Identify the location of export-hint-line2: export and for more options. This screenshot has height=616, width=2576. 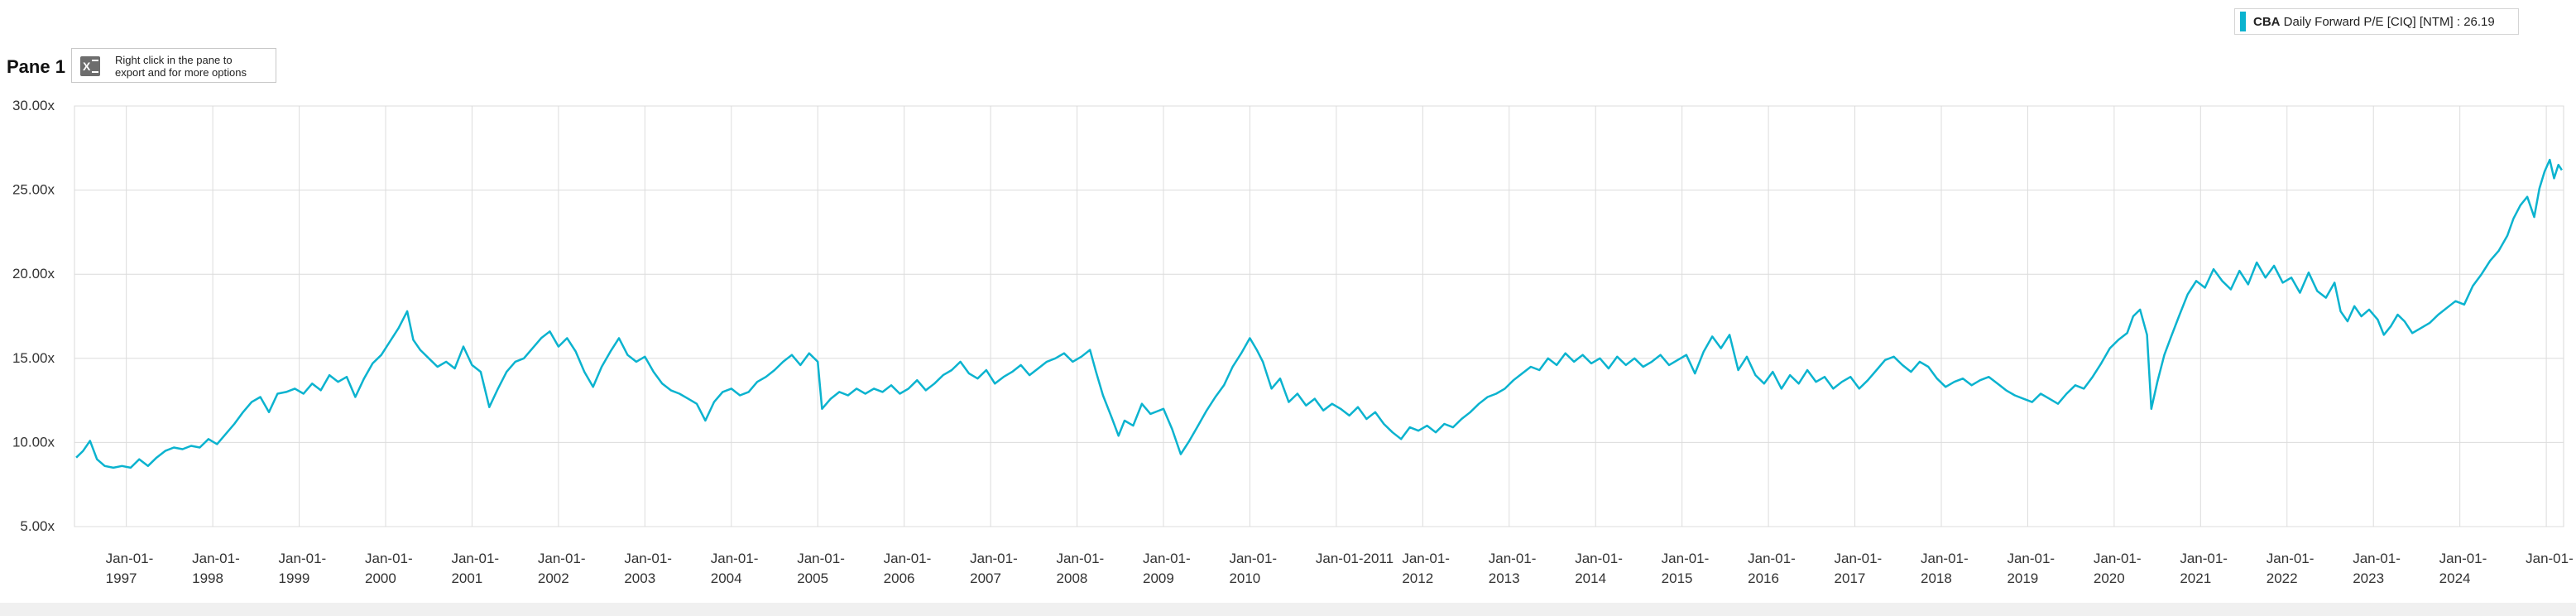
(181, 73).